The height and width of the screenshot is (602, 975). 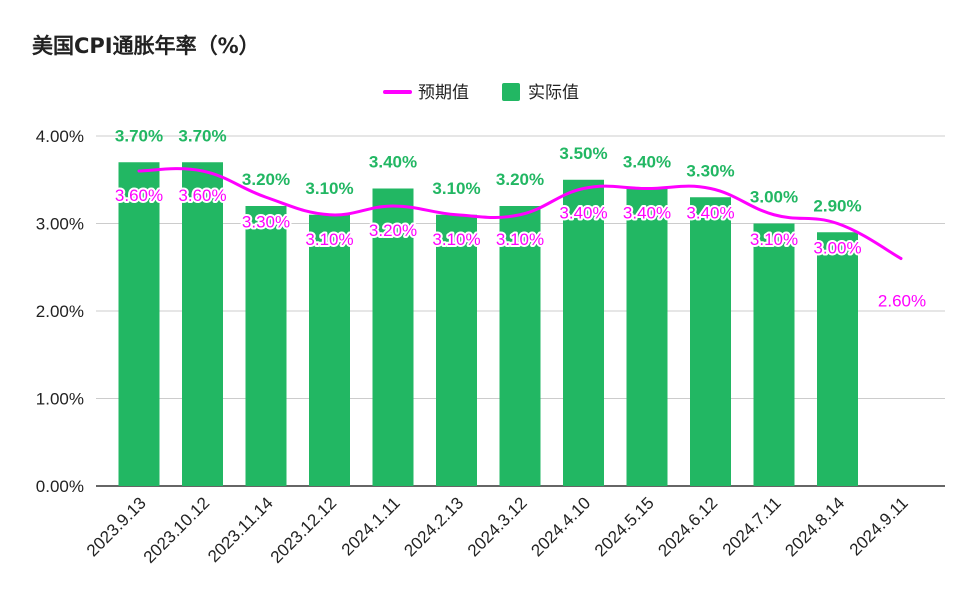 I want to click on x-tick-label: 2024.9.11, so click(x=879, y=526).